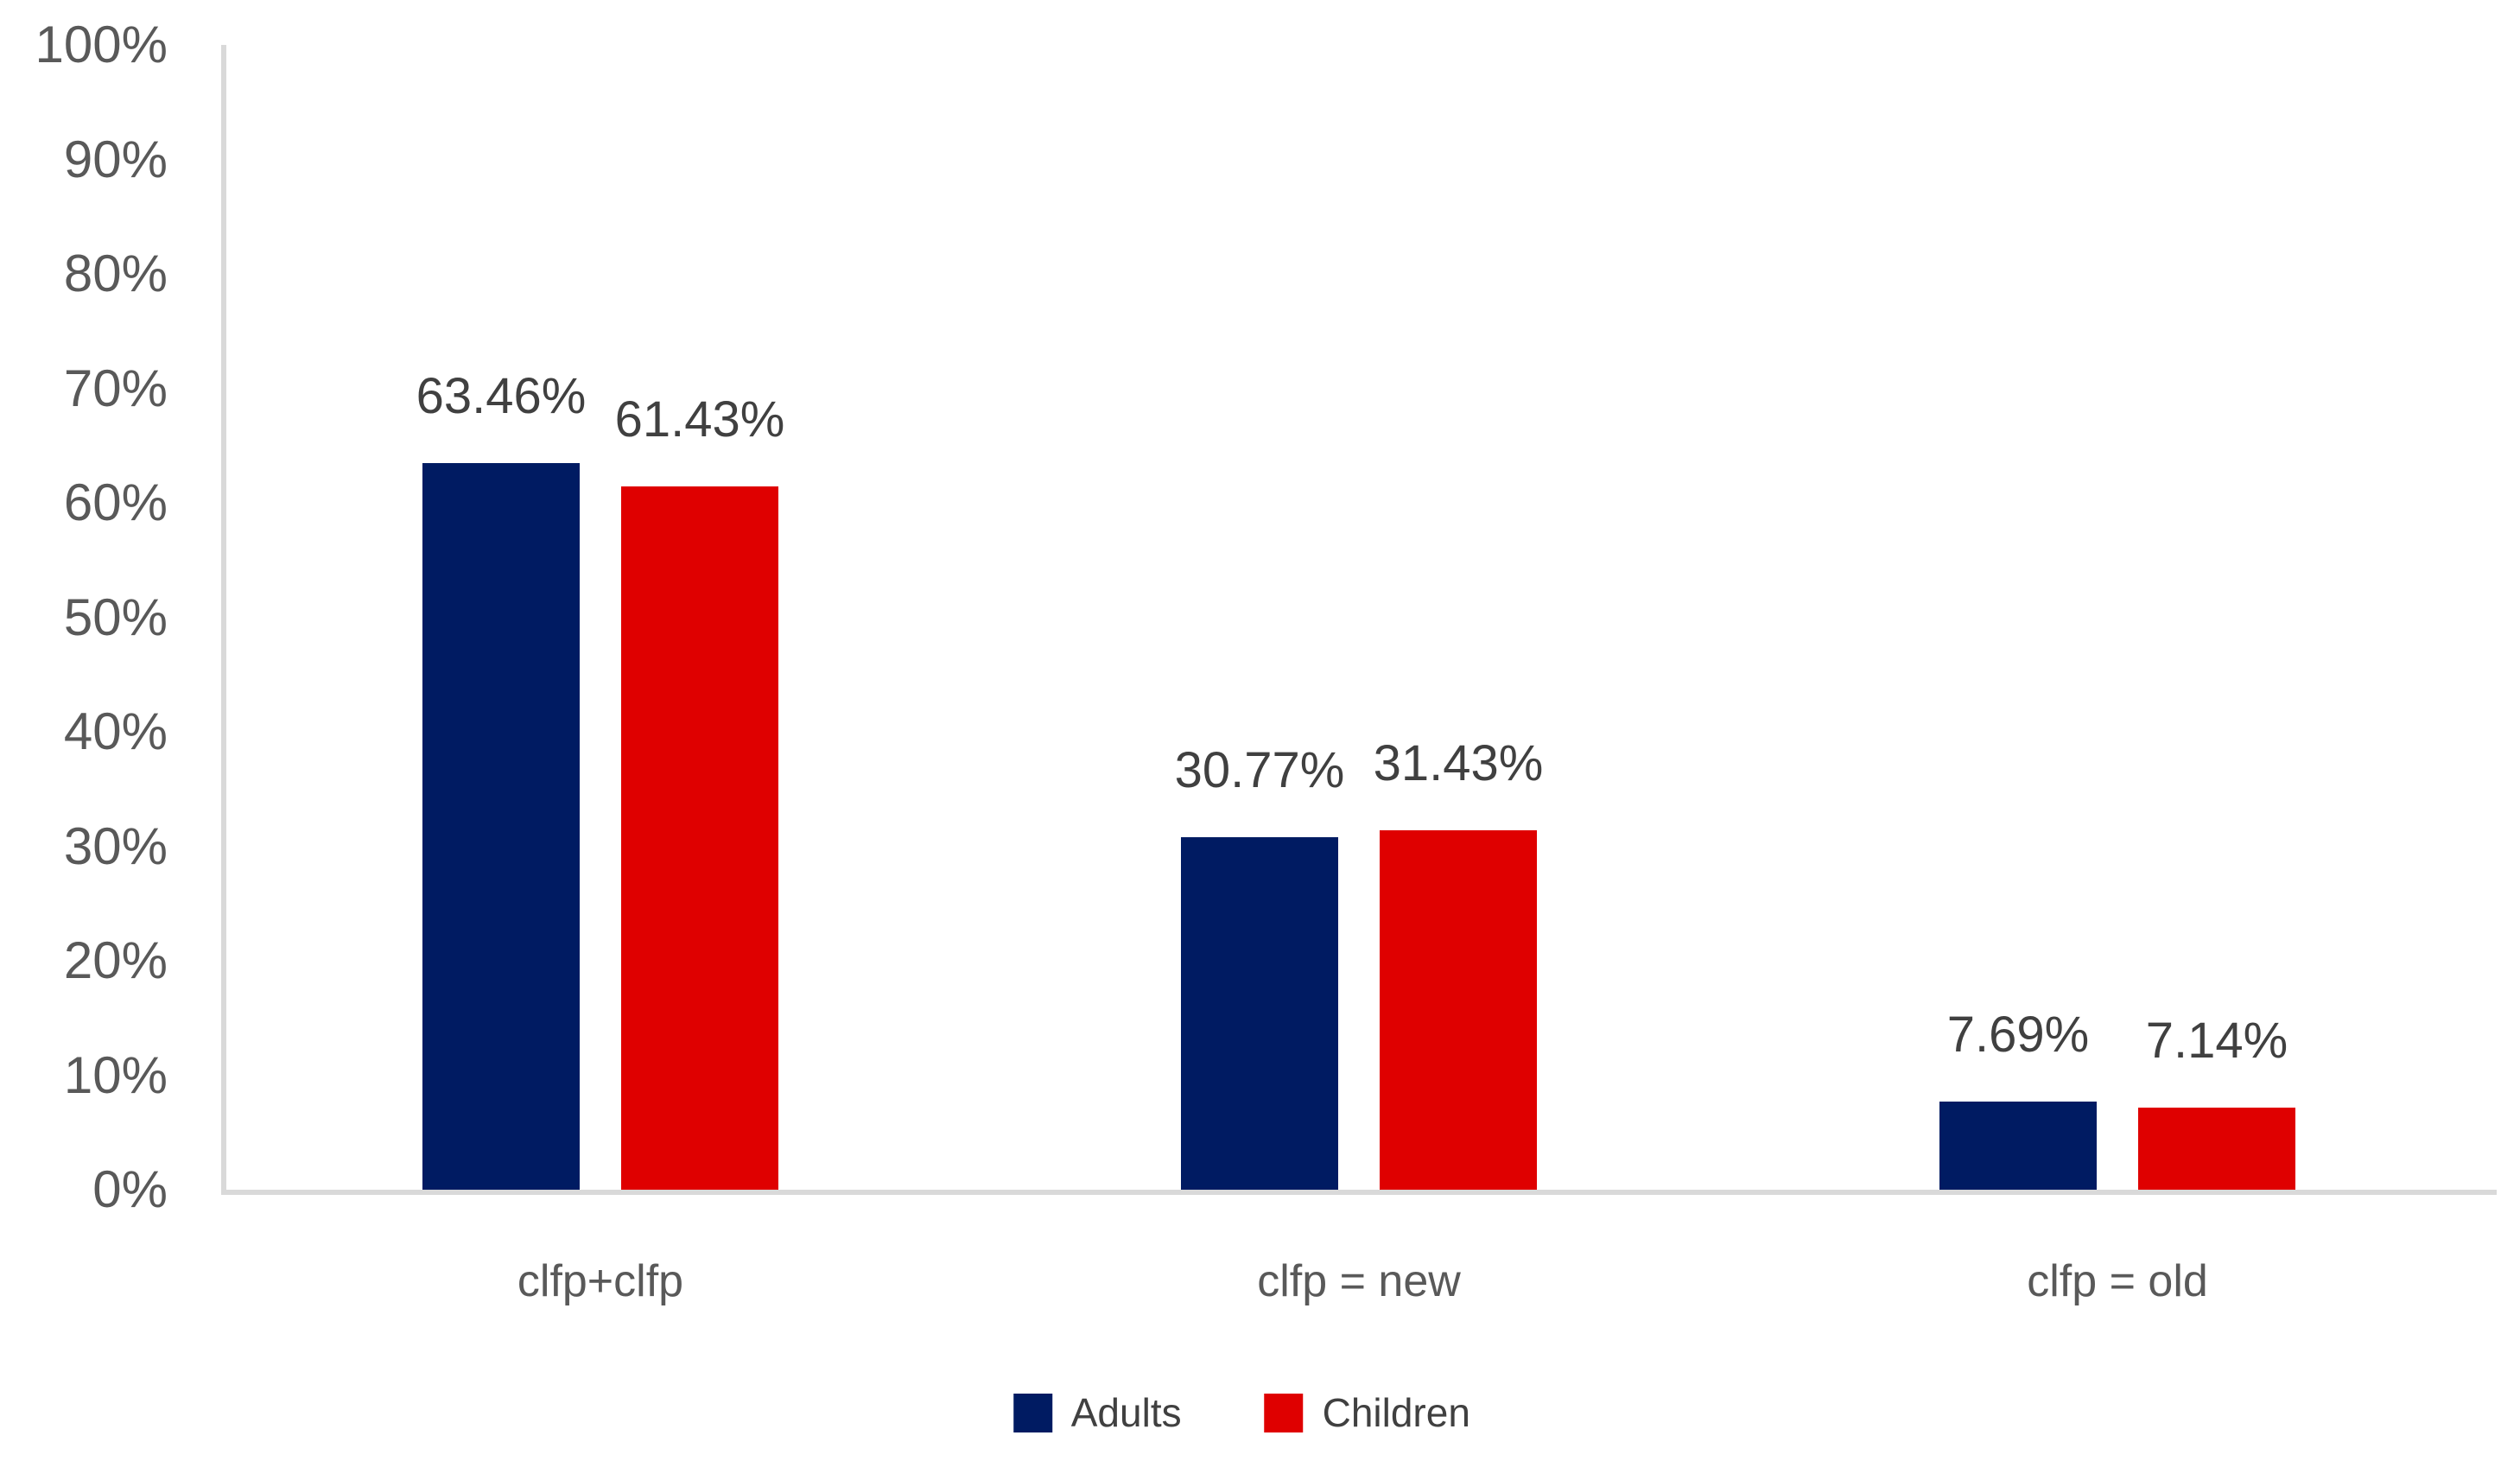 Image resolution: width=2520 pixels, height=1480 pixels. What do you see at coordinates (116, 159) in the screenshot?
I see `y-axis-tick-label: 90%` at bounding box center [116, 159].